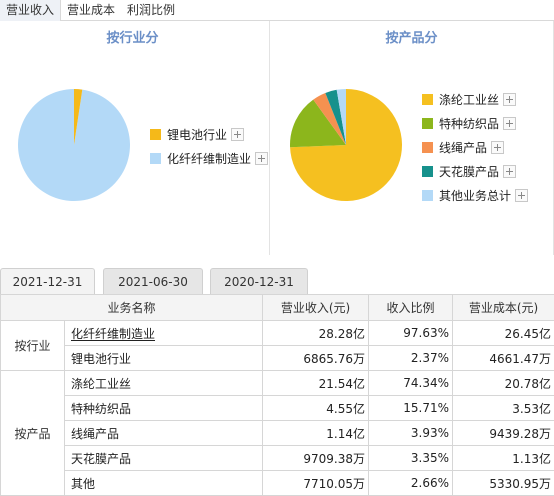 This screenshot has height=496, width=554. I want to click on legend-label: 锂电池行业, so click(197, 134).